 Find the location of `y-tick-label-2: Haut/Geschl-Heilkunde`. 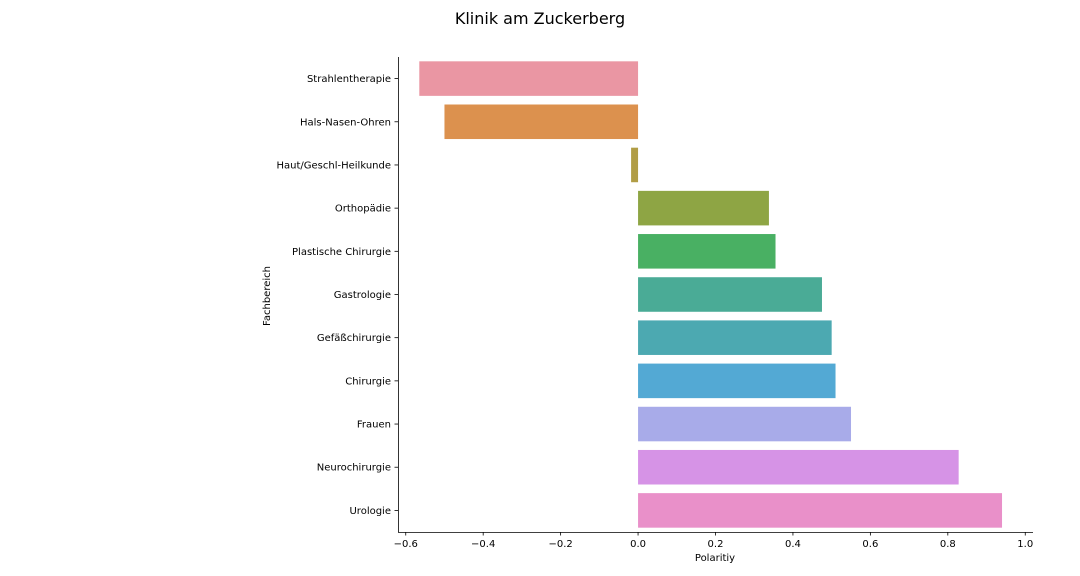

y-tick-label-2: Haut/Geschl-Heilkunde is located at coordinates (334, 165).